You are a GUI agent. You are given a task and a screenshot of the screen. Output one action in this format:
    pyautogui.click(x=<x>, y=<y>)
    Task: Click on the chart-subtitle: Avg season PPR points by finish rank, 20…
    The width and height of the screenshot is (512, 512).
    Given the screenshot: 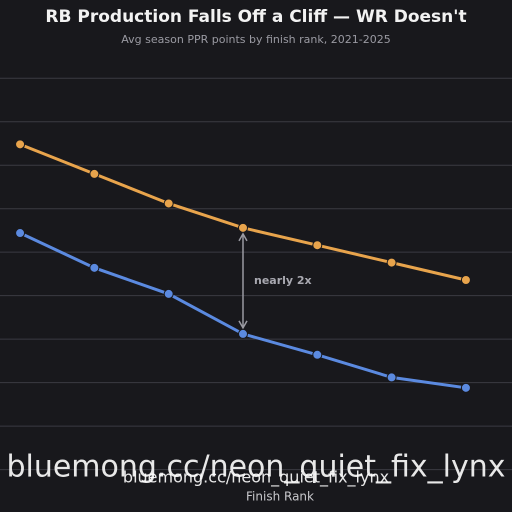 What is the action you would take?
    pyautogui.click(x=255, y=39)
    